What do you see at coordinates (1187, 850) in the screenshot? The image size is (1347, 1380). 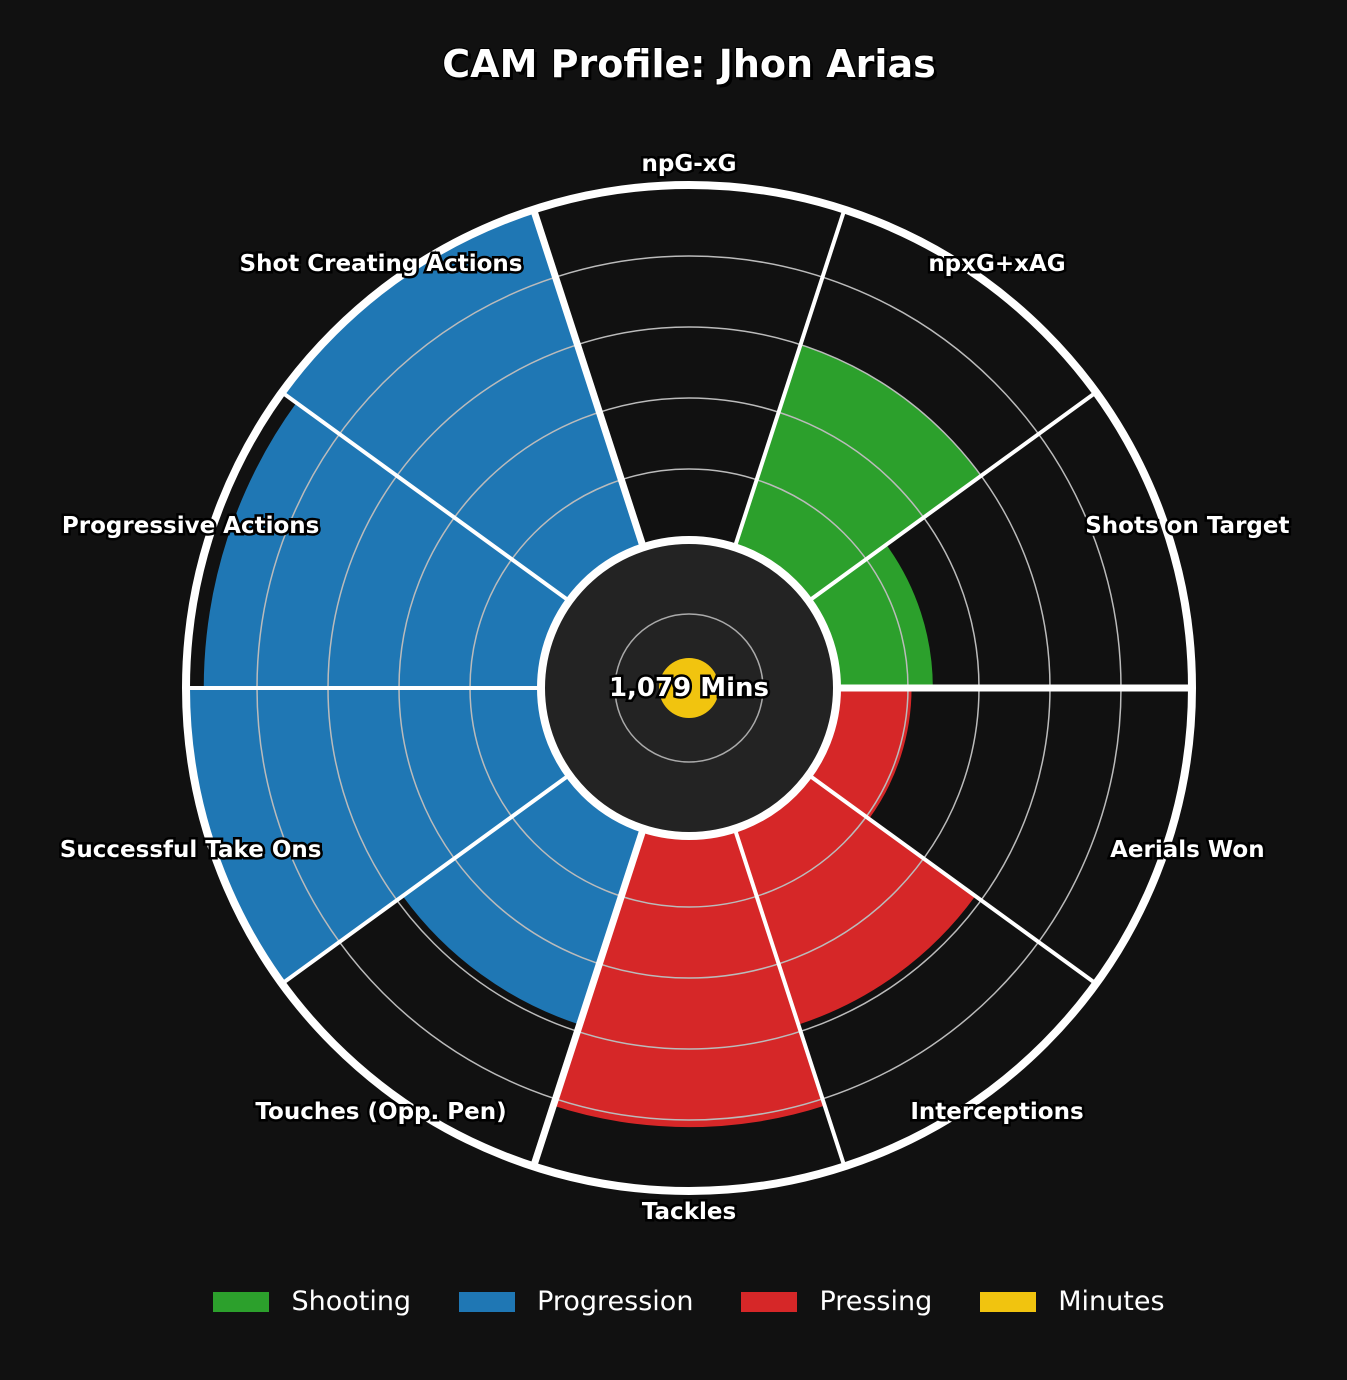 I see `axis-label-aerials-won: Aerials Won` at bounding box center [1187, 850].